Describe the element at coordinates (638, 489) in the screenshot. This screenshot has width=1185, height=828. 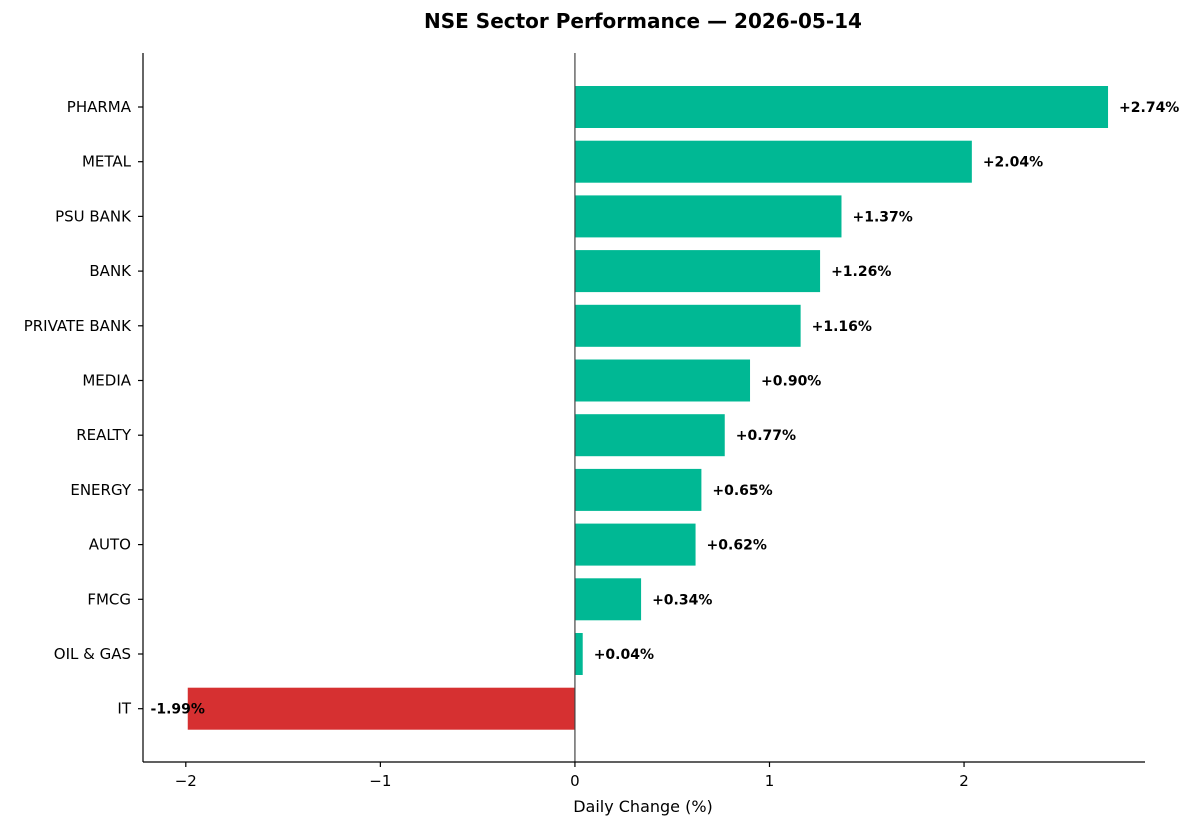
I see `bar-energy` at that location.